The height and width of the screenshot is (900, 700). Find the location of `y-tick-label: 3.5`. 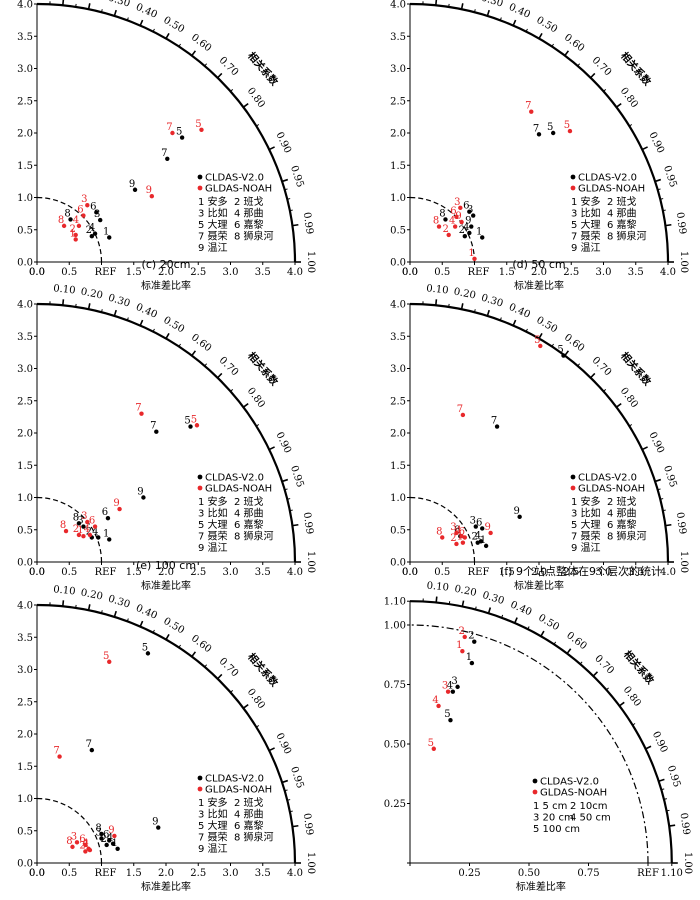

y-tick-label: 3.5 is located at coordinates (25, 37).